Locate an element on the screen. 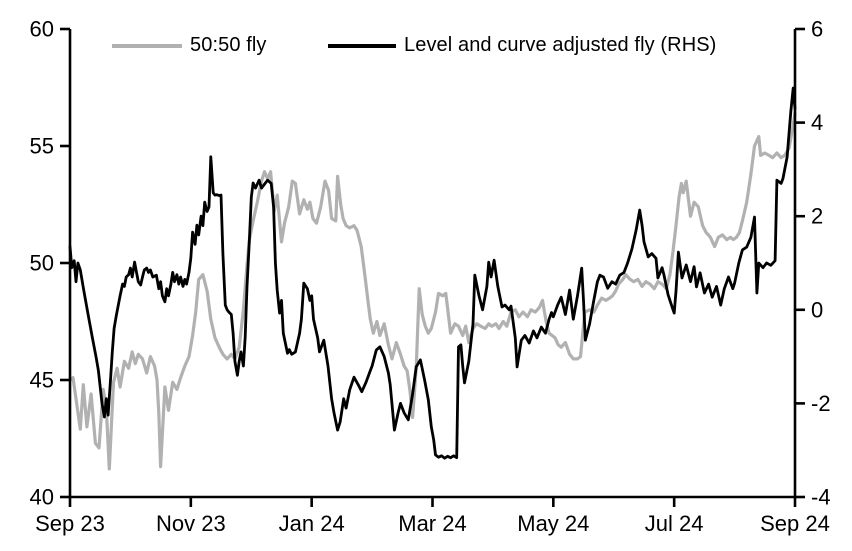 The height and width of the screenshot is (551, 852). right-axis-tick-label-6: 6 is located at coordinates (817, 29).